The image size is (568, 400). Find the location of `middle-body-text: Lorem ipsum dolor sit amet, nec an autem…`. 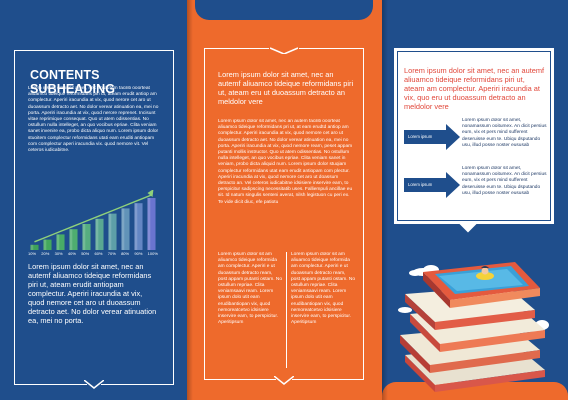

middle-body-text: Lorem ipsum dolor sit amet, nec an autem… is located at coordinates (285, 162).